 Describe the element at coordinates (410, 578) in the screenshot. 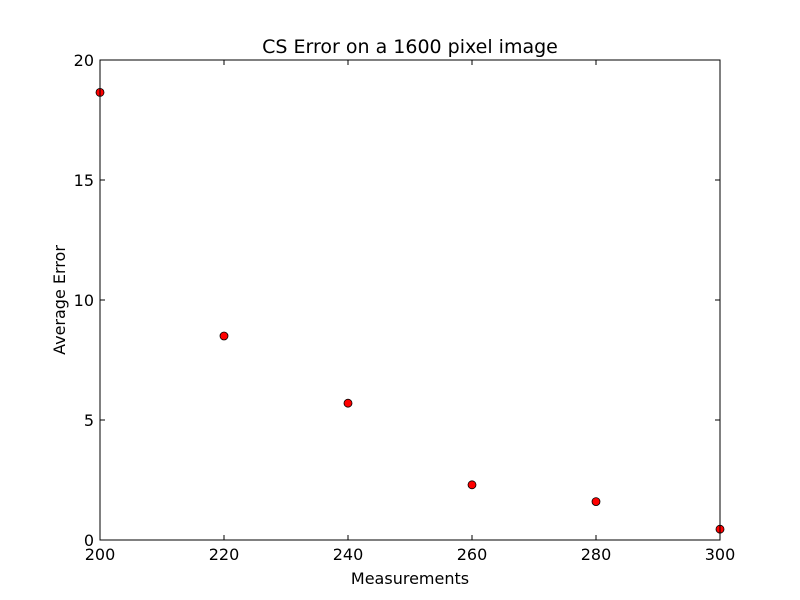

I see `x-axis-label: Measurements` at that location.